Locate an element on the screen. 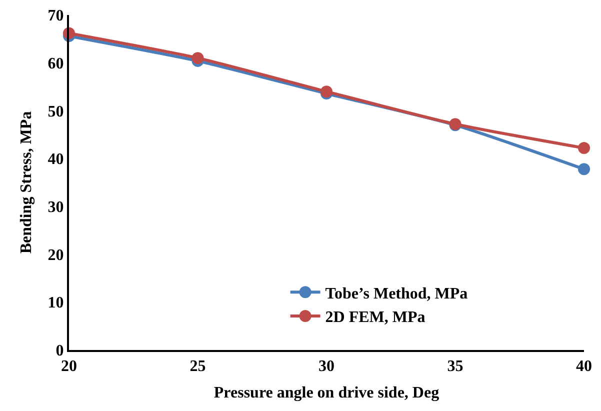  y-tick-label: 40 is located at coordinates (56, 159).